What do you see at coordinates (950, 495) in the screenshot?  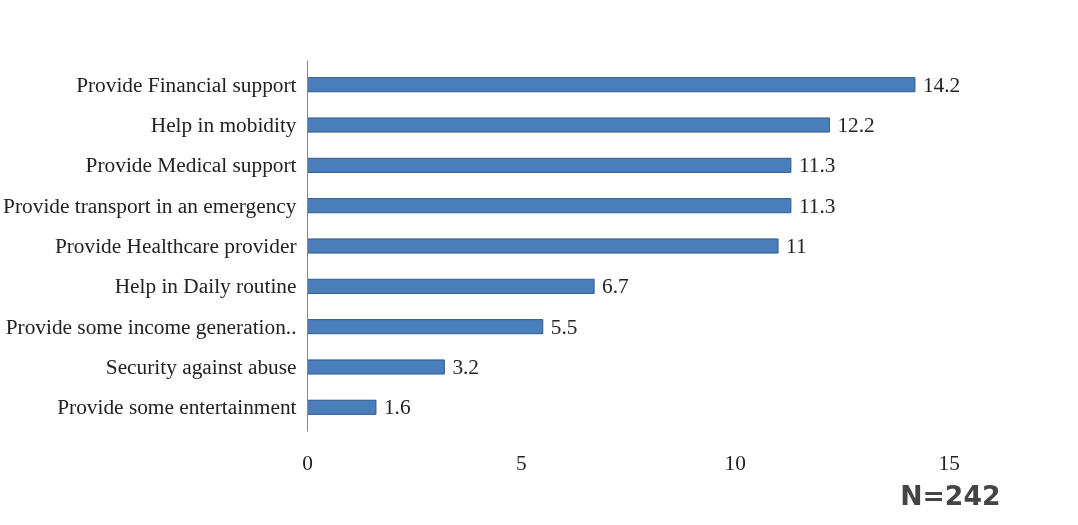 I see `text: N=242` at bounding box center [950, 495].